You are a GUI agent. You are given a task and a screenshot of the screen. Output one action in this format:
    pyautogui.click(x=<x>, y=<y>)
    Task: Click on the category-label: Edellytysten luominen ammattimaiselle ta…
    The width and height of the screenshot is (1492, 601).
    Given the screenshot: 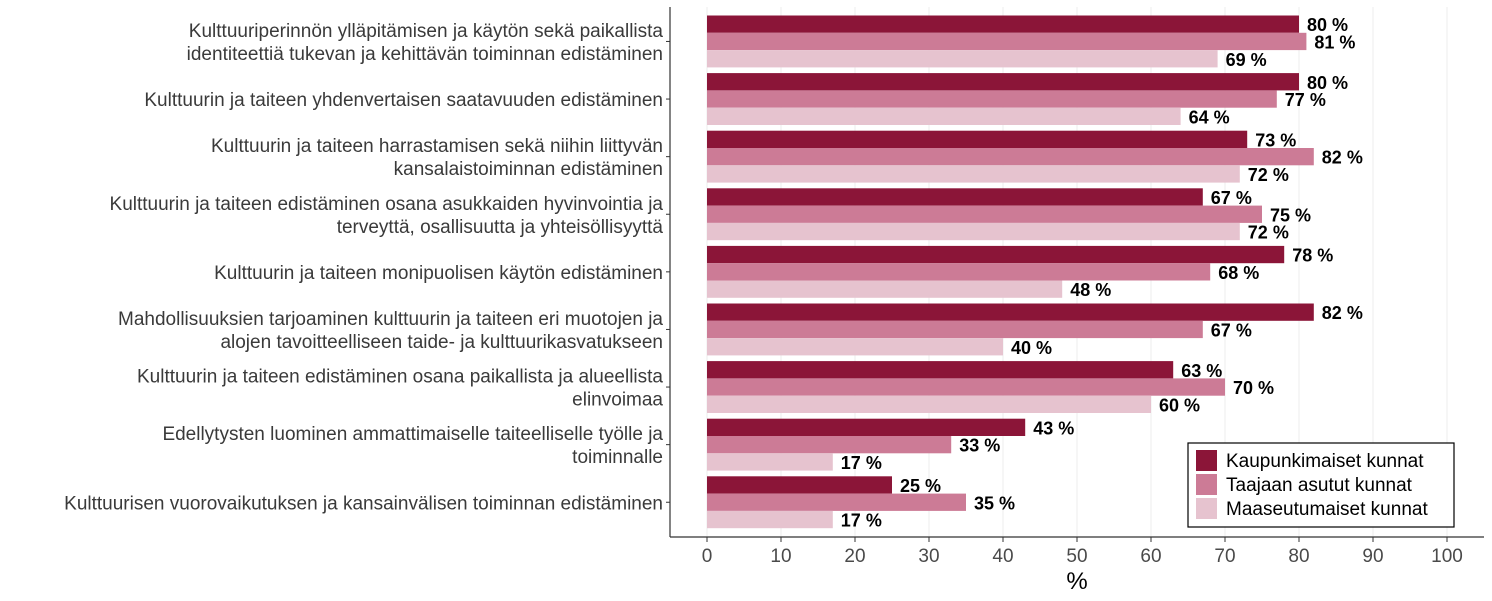 What is the action you would take?
    pyautogui.click(x=412, y=434)
    